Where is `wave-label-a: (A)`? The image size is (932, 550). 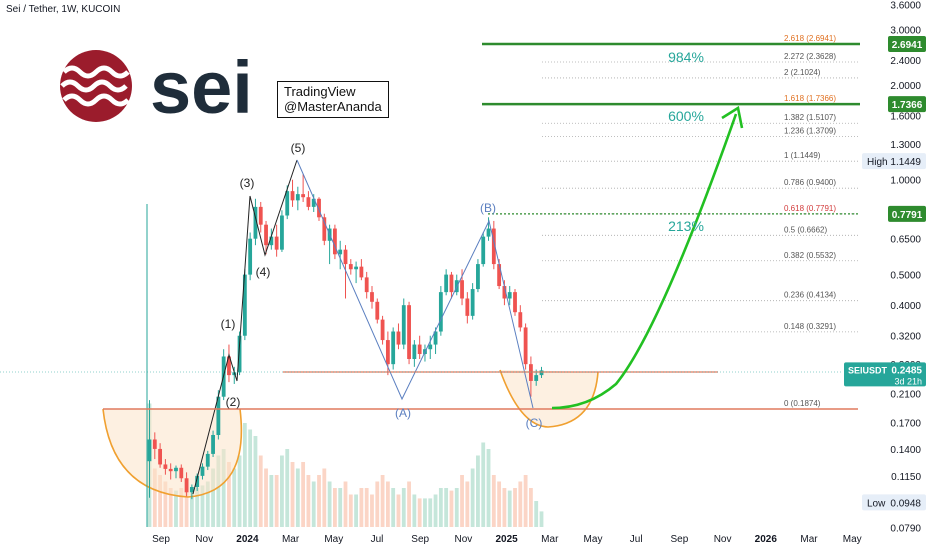 wave-label-a: (A) is located at coordinates (403, 413).